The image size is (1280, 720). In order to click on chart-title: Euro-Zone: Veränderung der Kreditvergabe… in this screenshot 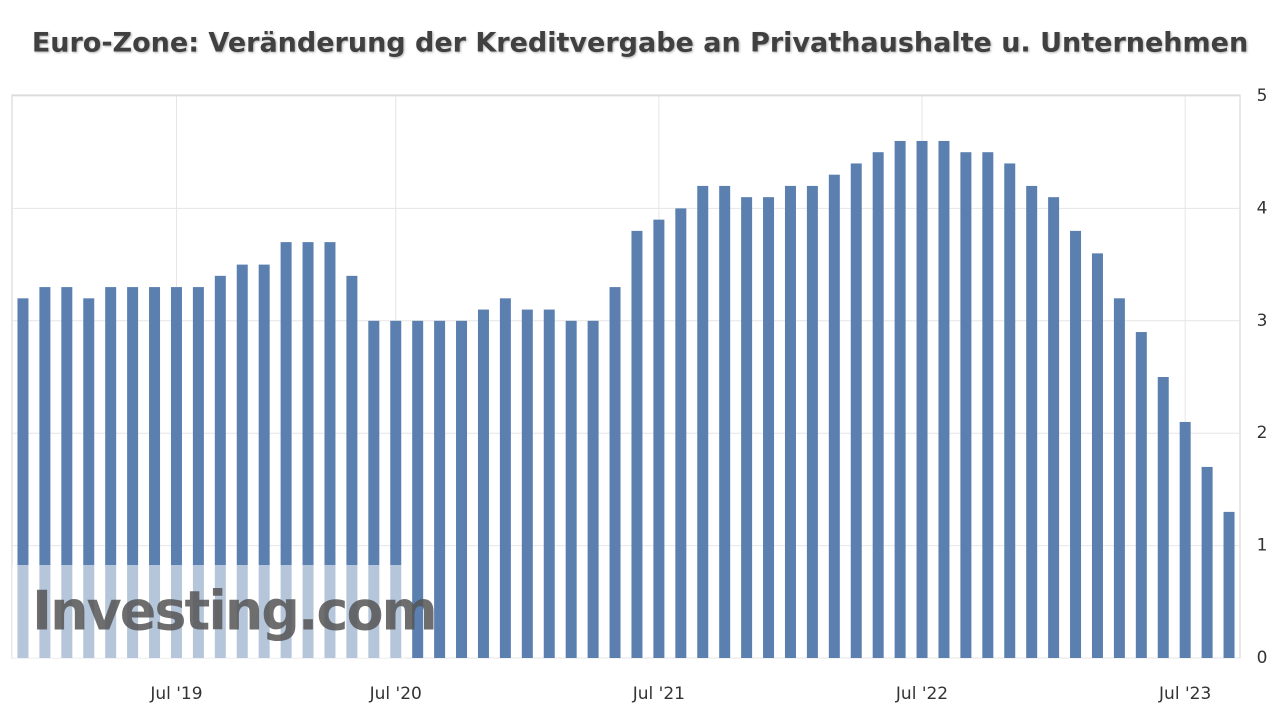, I will do `click(640, 43)`.